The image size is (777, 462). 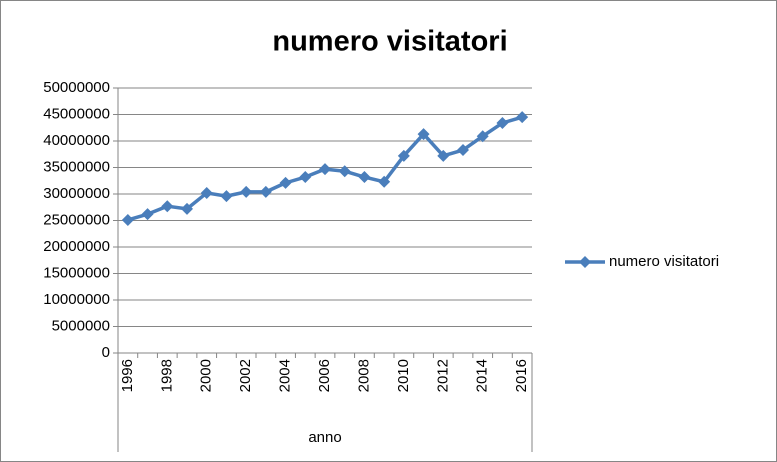 What do you see at coordinates (76, 219) in the screenshot?
I see `y-tick-label: 25000000` at bounding box center [76, 219].